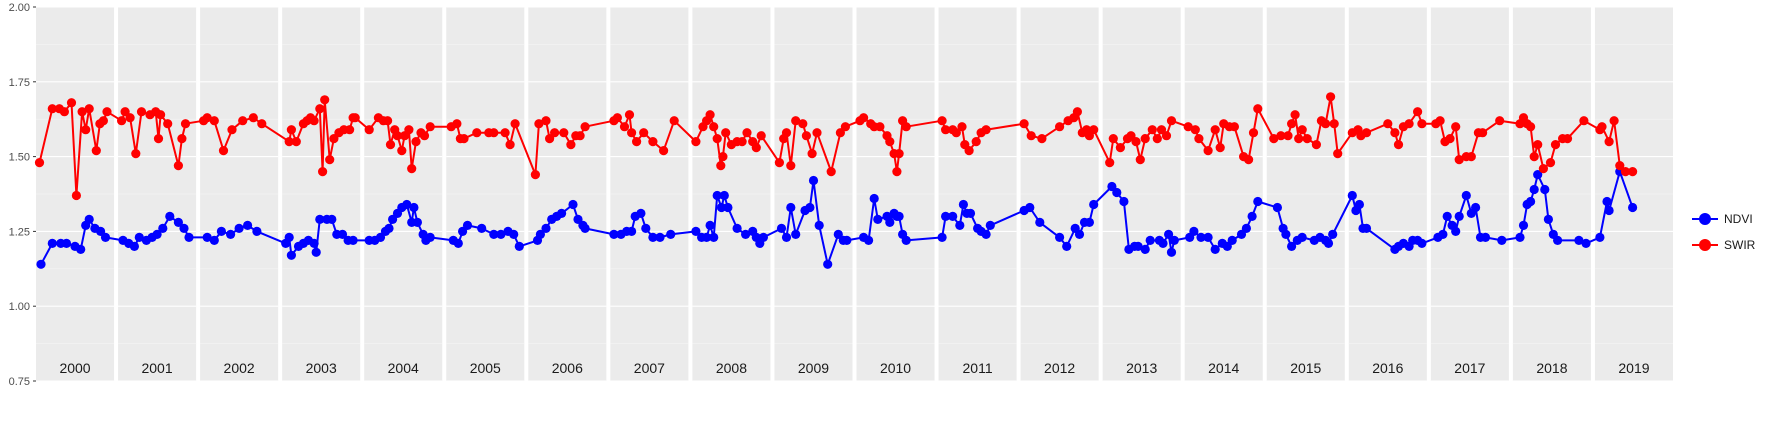  What do you see at coordinates (1738, 219) in the screenshot?
I see `legend-label-ndvi: NDVI` at bounding box center [1738, 219].